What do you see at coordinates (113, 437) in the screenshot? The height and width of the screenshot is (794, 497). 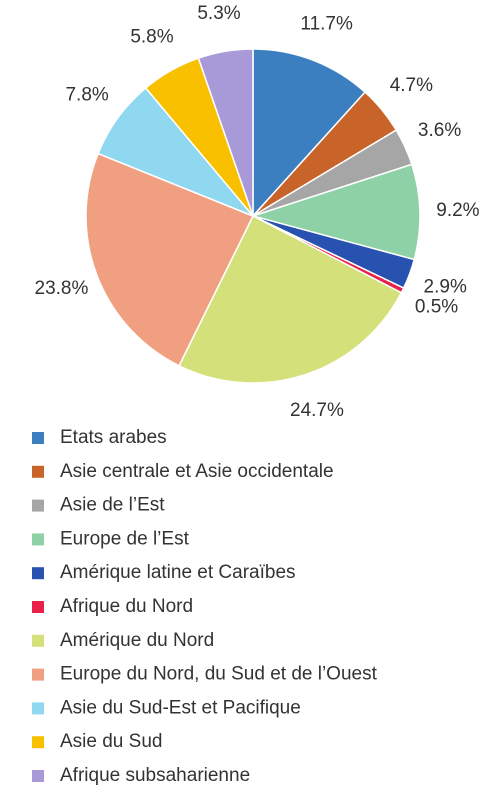 I see `legend-label: Etats arabes` at bounding box center [113, 437].